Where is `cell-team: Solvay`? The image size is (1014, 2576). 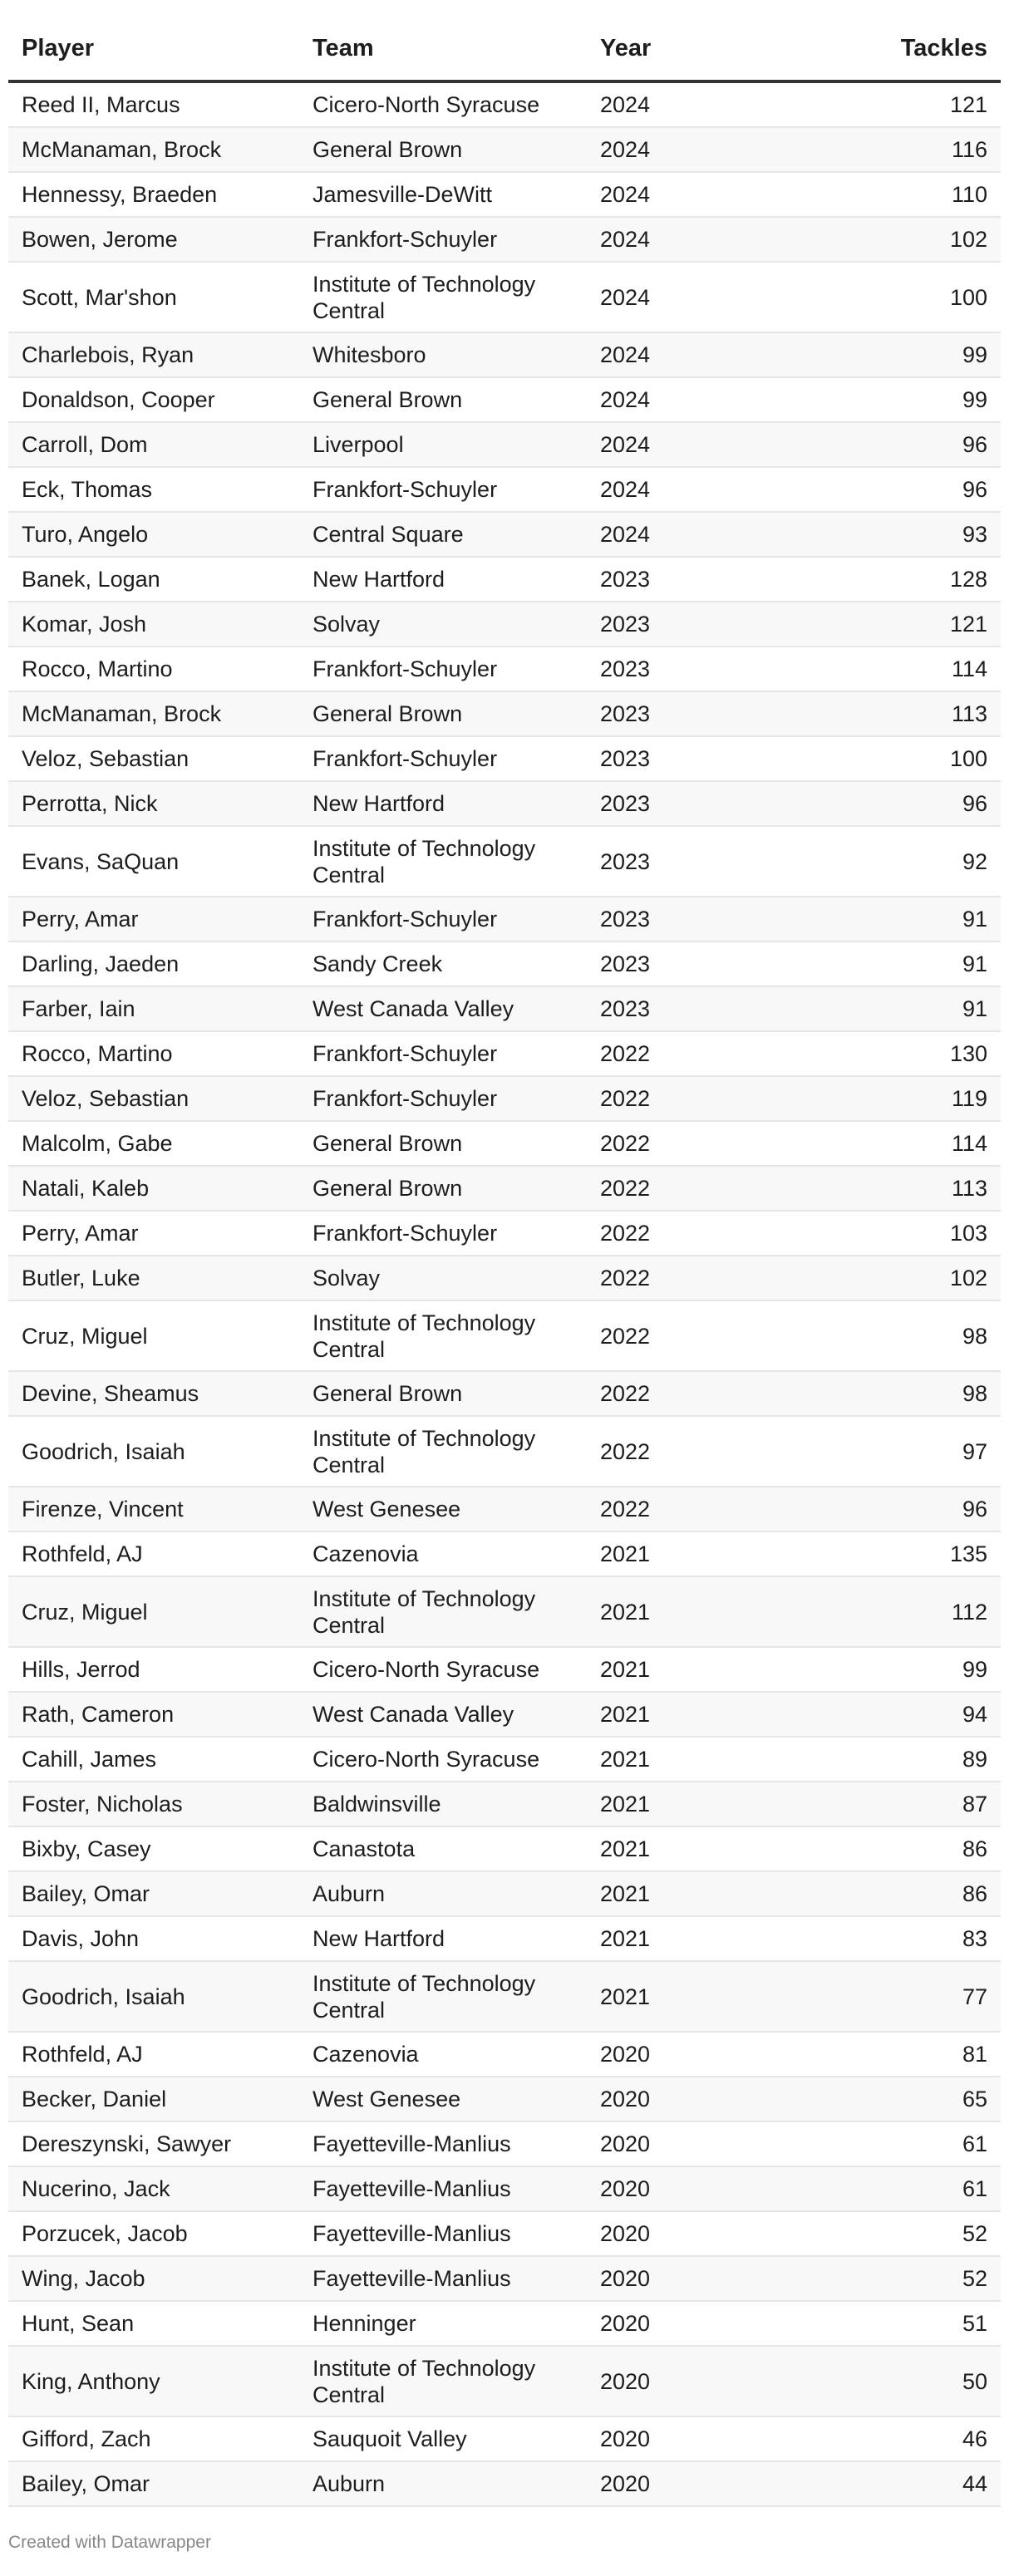 cell-team: Solvay is located at coordinates (347, 1278).